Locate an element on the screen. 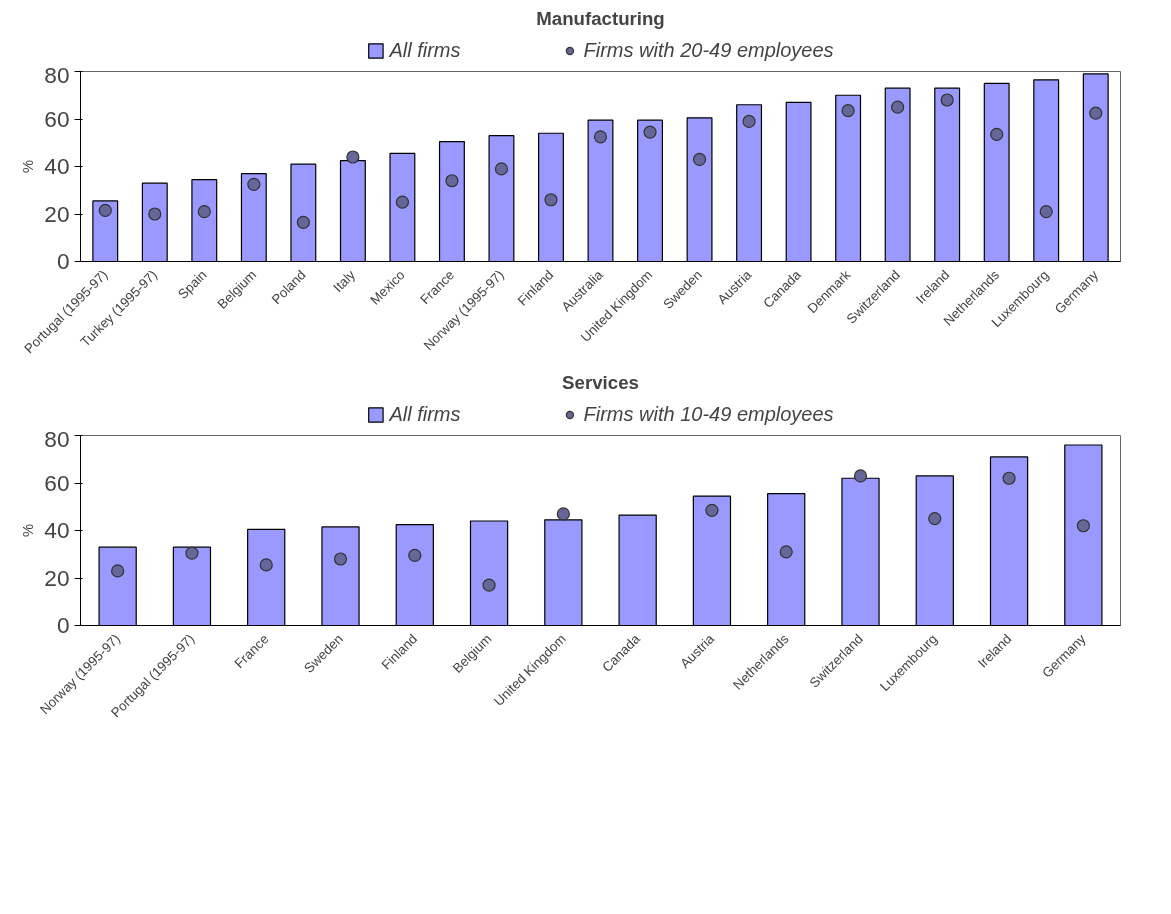 This screenshot has height=914, width=1171. x-tick-label: Italy is located at coordinates (344, 281).